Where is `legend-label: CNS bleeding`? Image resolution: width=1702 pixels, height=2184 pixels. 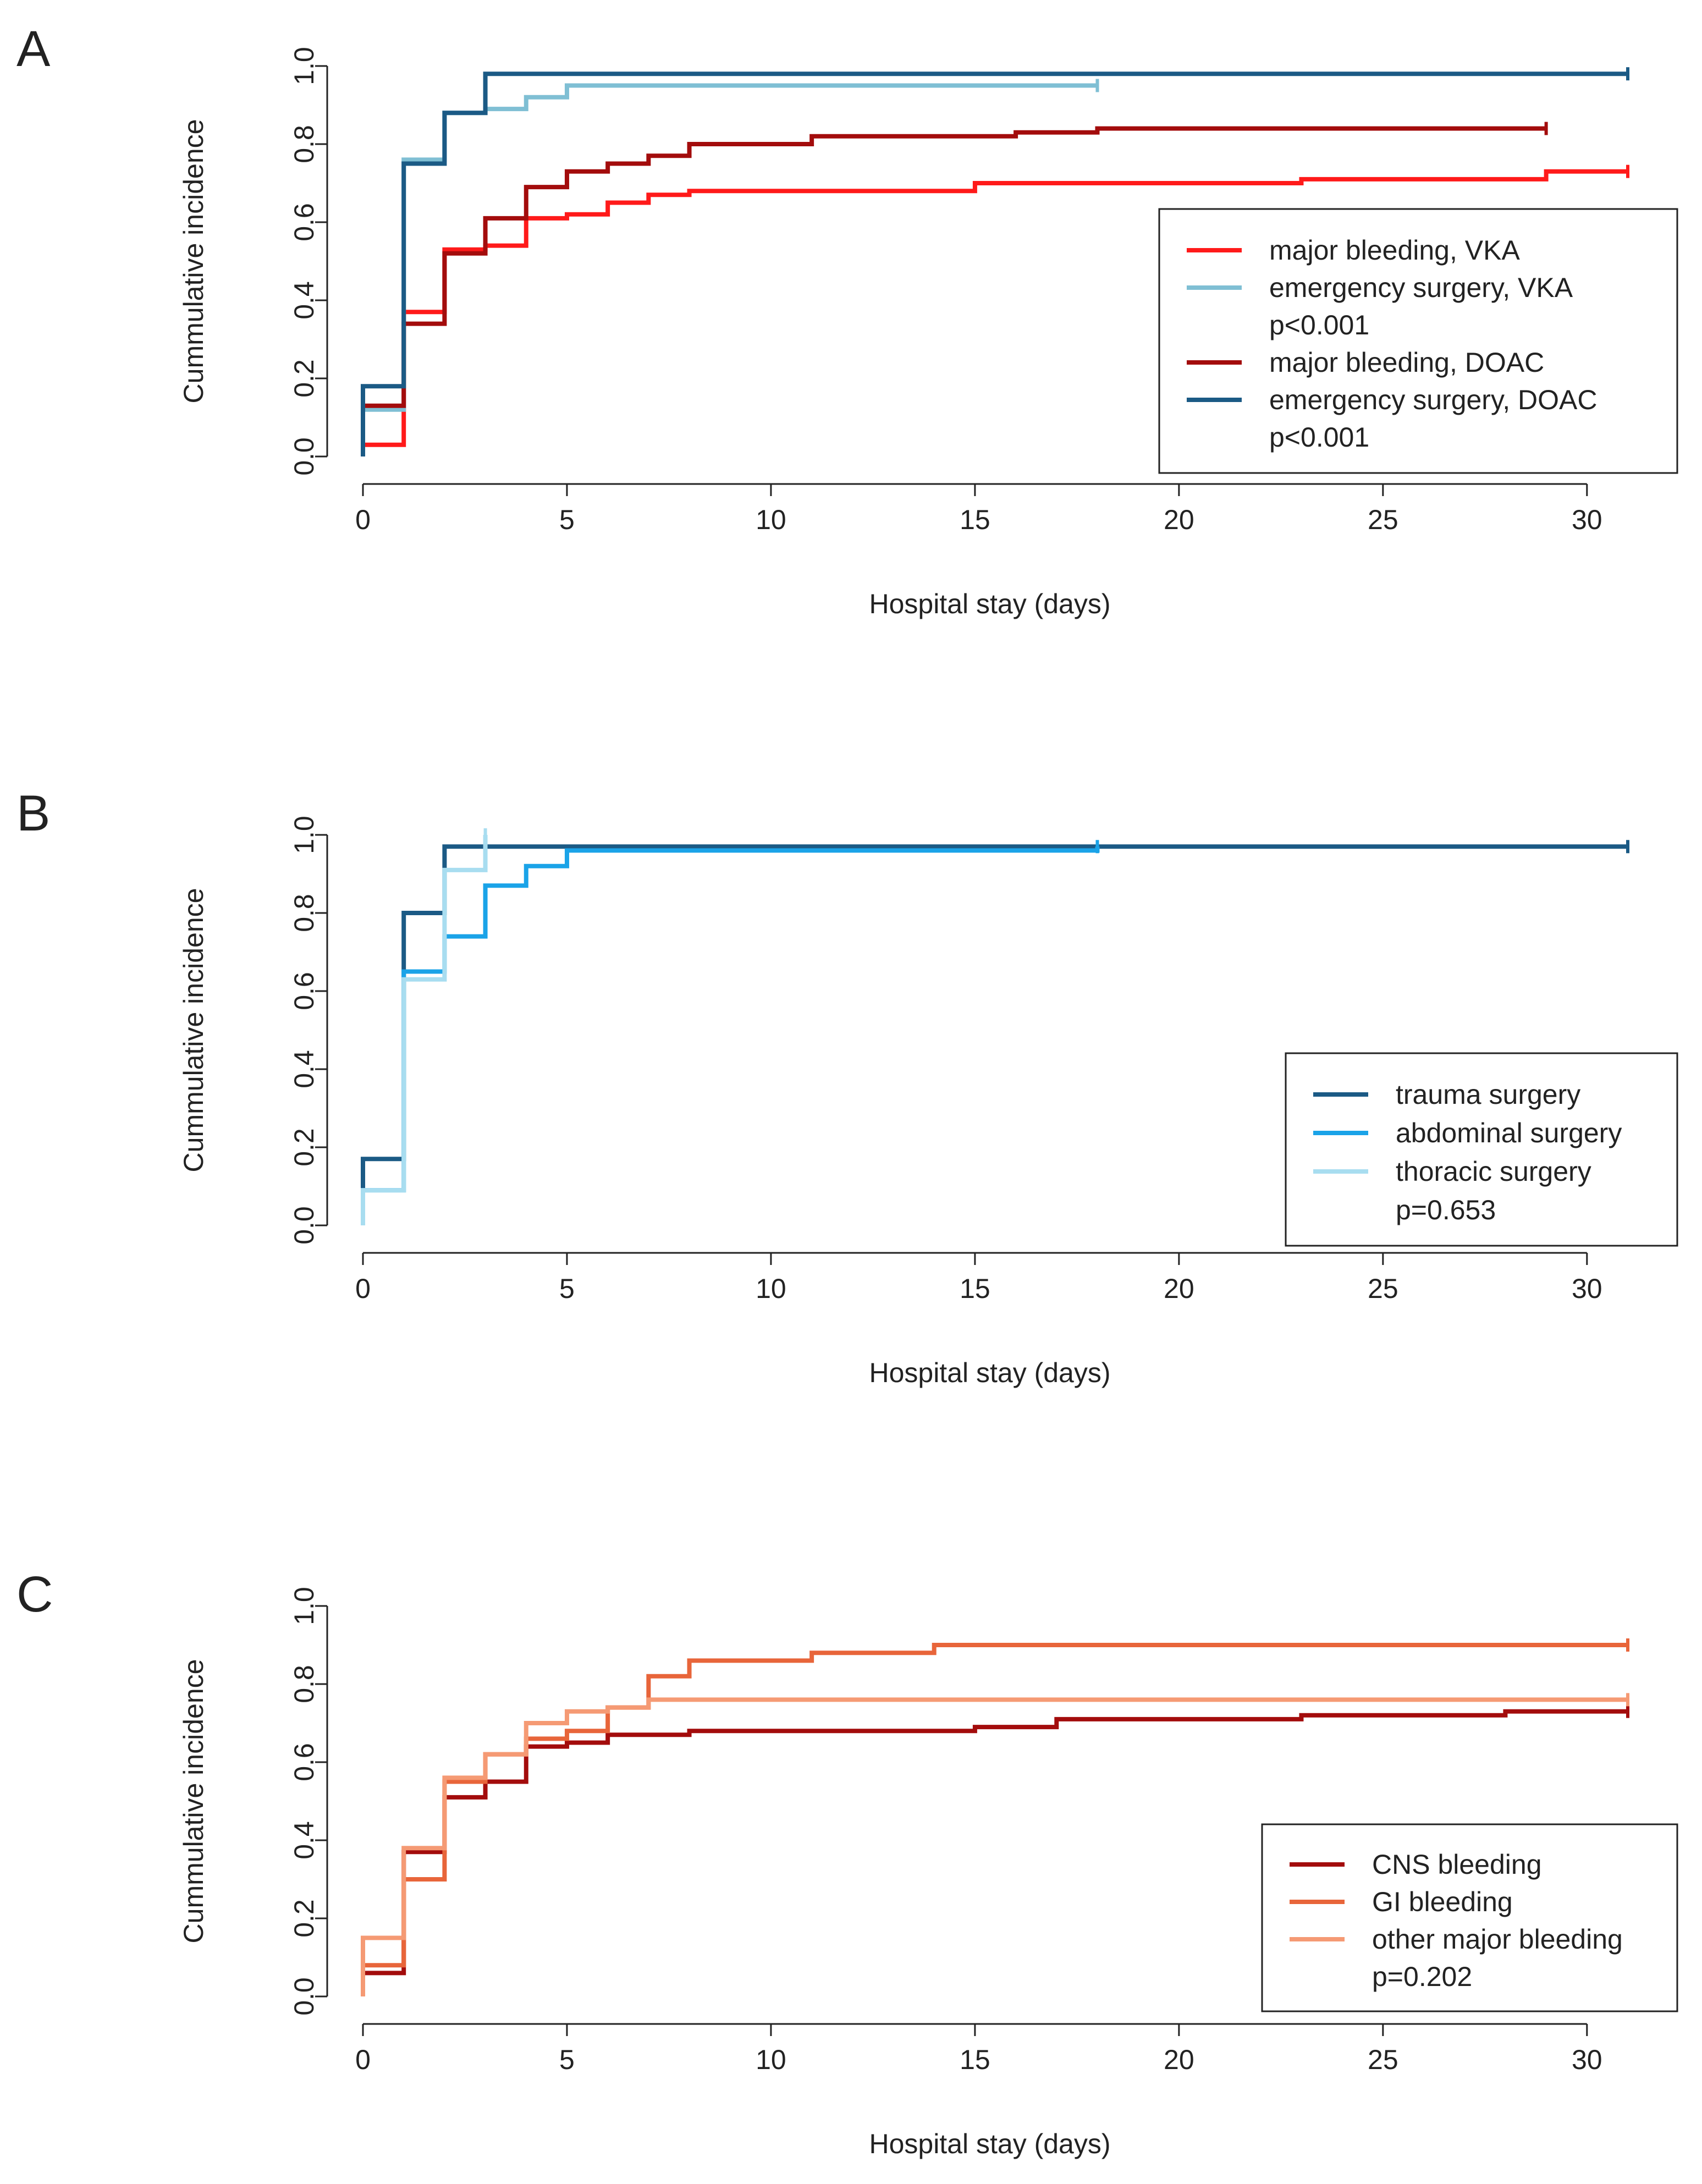
legend-label: CNS bleeding is located at coordinates (1457, 1864).